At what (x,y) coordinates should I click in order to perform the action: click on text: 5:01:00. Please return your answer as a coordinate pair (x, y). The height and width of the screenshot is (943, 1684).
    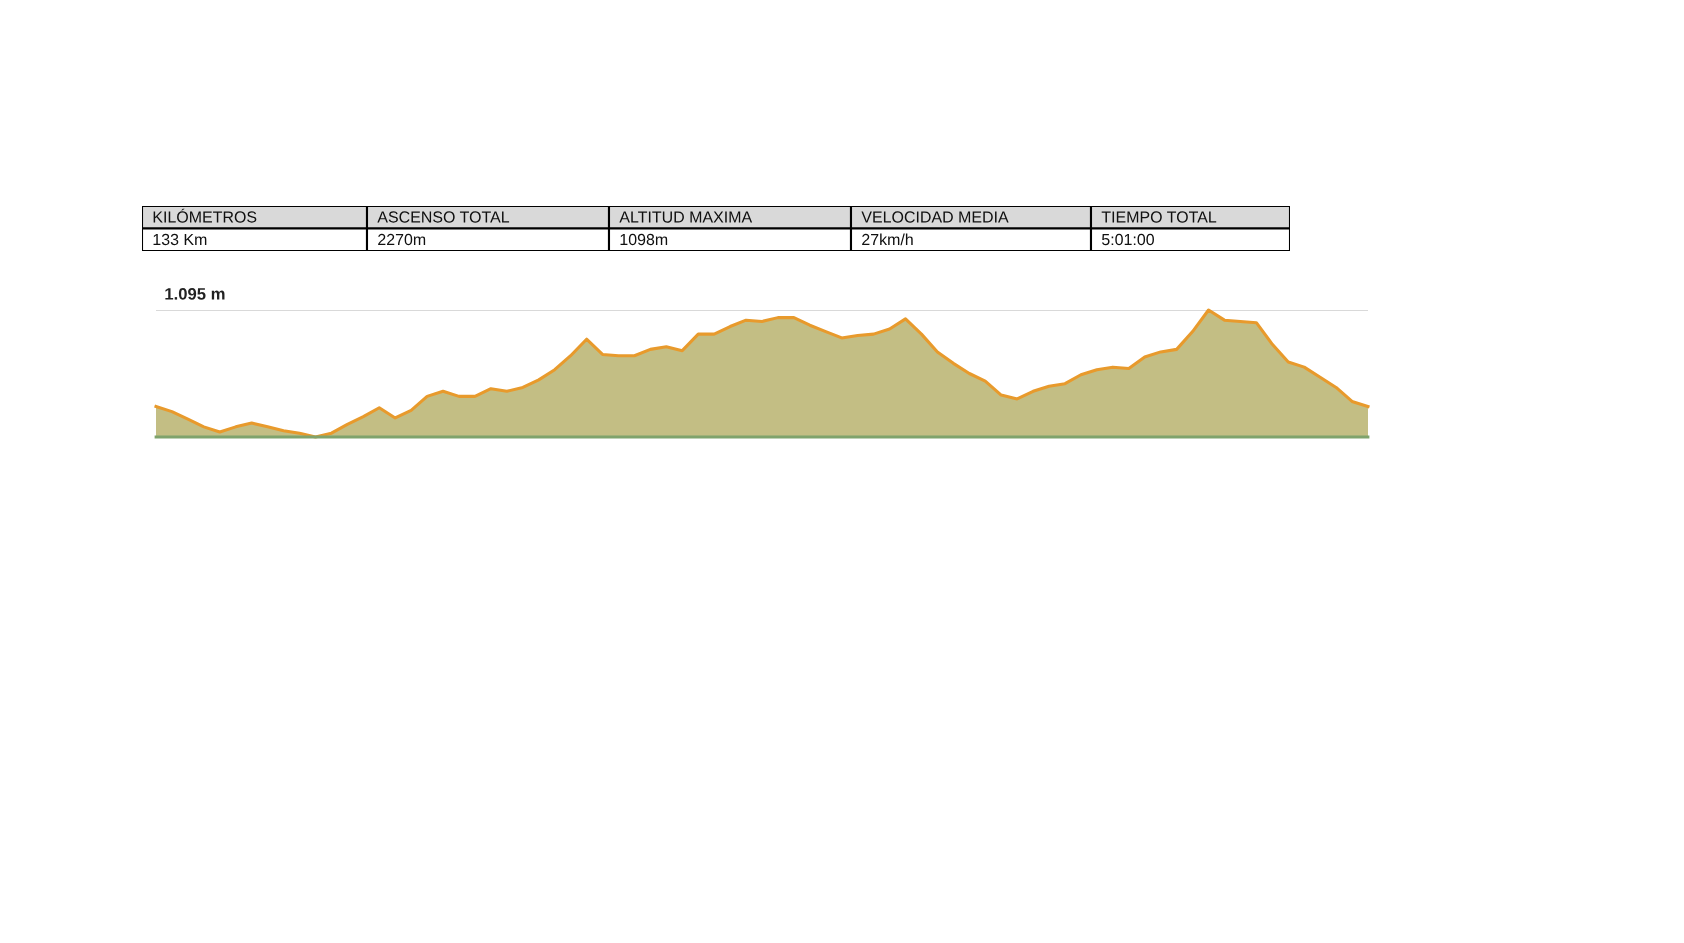
    Looking at the image, I should click on (1127, 239).